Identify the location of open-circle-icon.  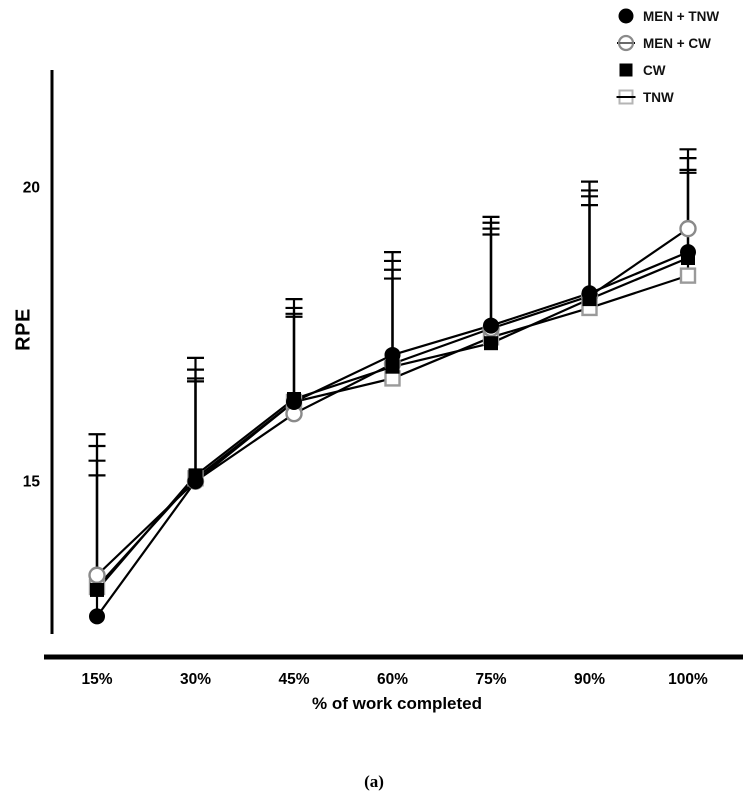
(626, 43).